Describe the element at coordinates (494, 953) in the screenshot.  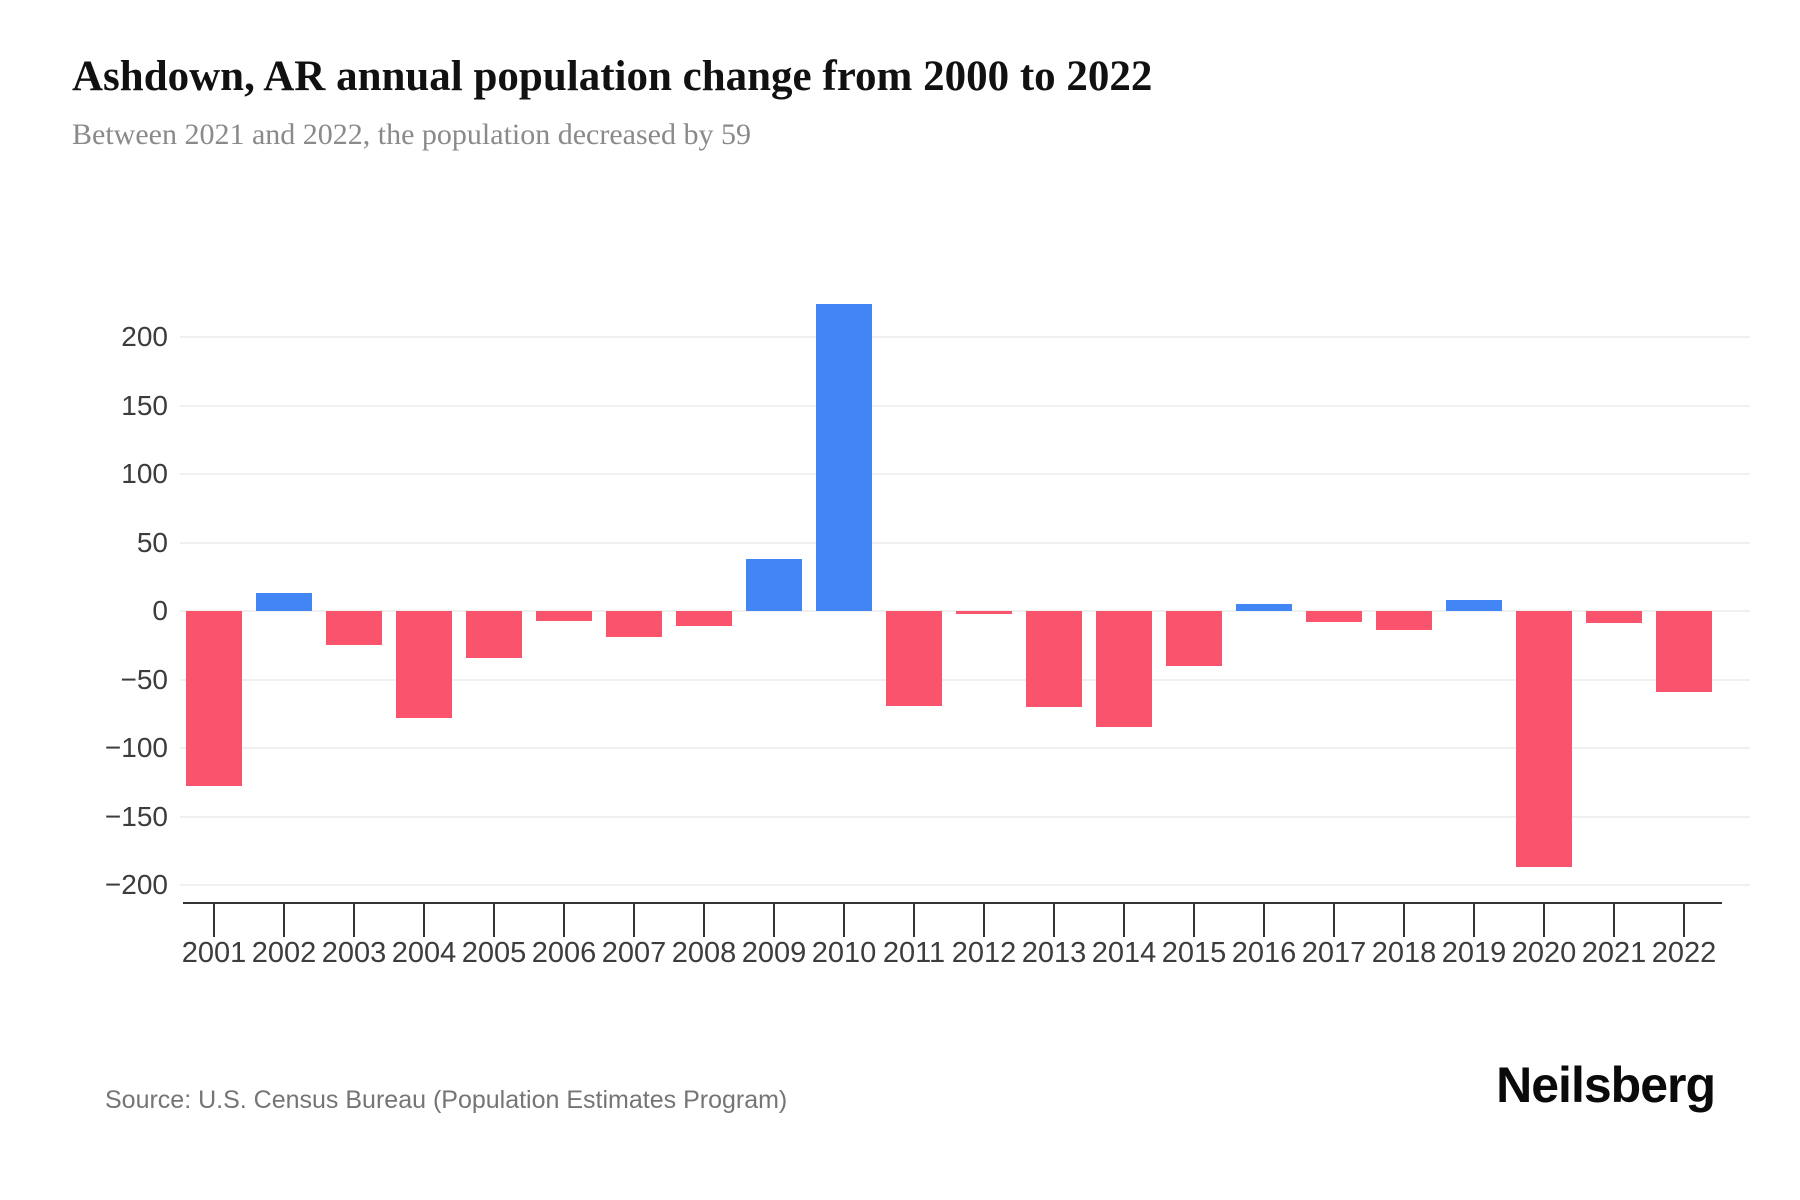
I see `x-axis-label: 2005` at that location.